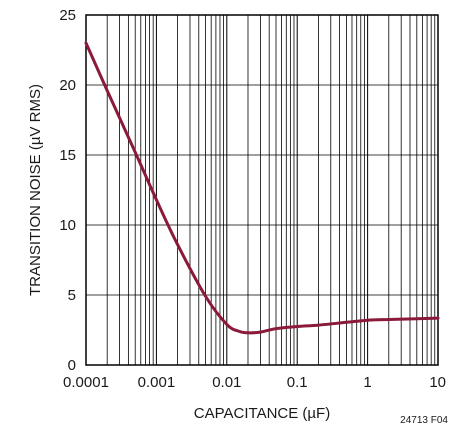 This screenshot has width=450, height=430. What do you see at coordinates (67, 225) in the screenshot?
I see `y-tick-label: 10` at bounding box center [67, 225].